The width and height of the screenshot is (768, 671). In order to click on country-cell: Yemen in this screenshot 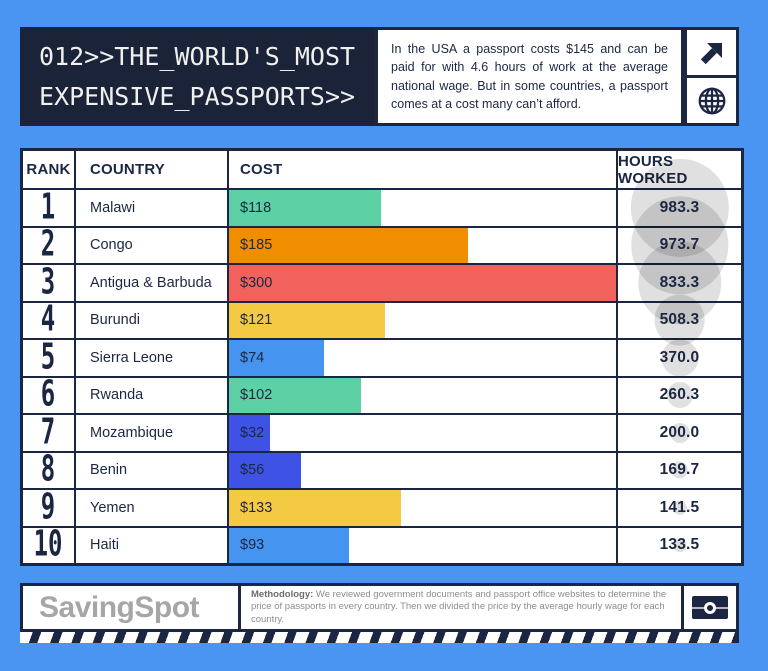, I will do `click(152, 508)`.